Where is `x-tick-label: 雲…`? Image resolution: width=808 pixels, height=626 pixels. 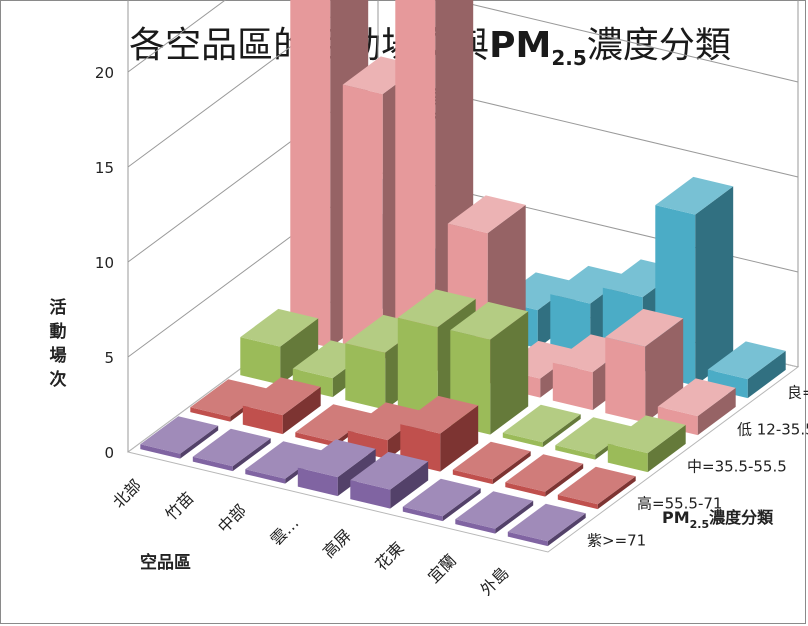 x-tick-label: 雲… is located at coordinates (285, 531).